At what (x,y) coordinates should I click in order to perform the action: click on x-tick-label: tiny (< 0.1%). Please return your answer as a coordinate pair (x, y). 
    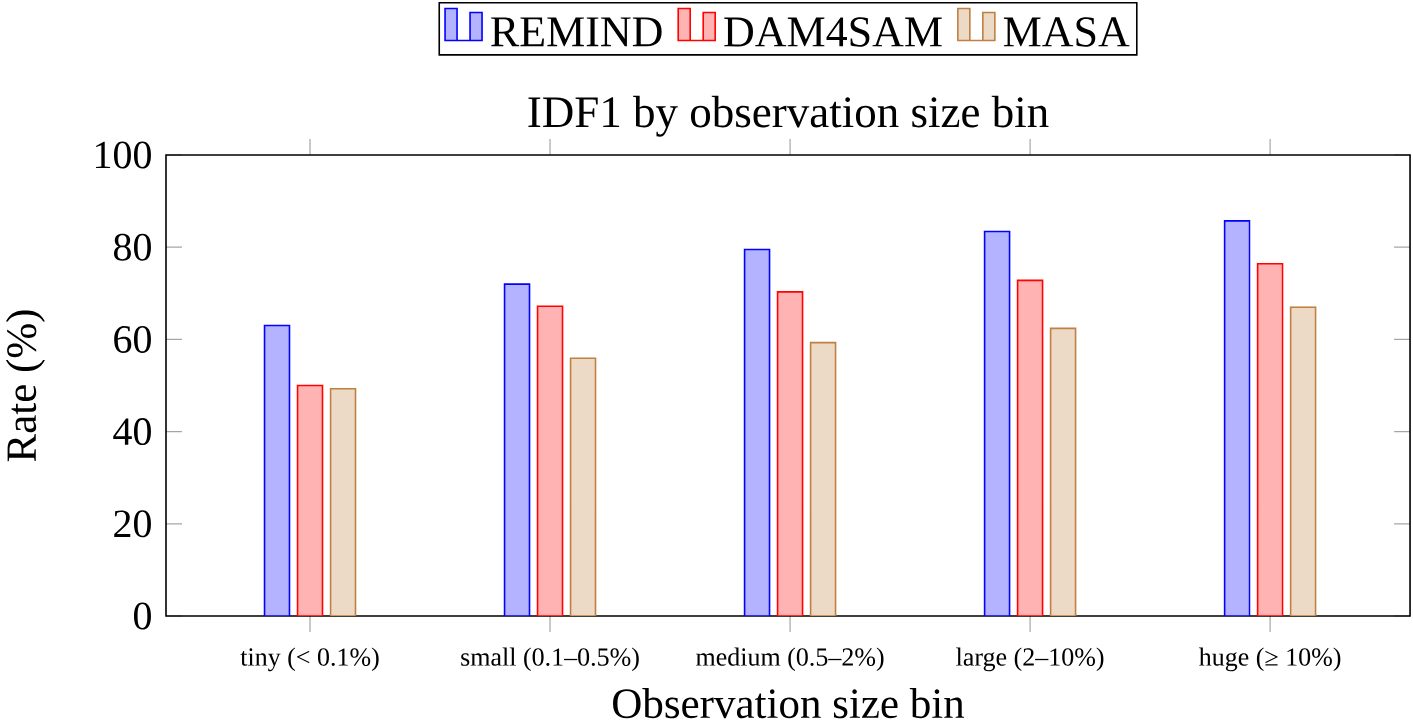
    Looking at the image, I should click on (309, 659).